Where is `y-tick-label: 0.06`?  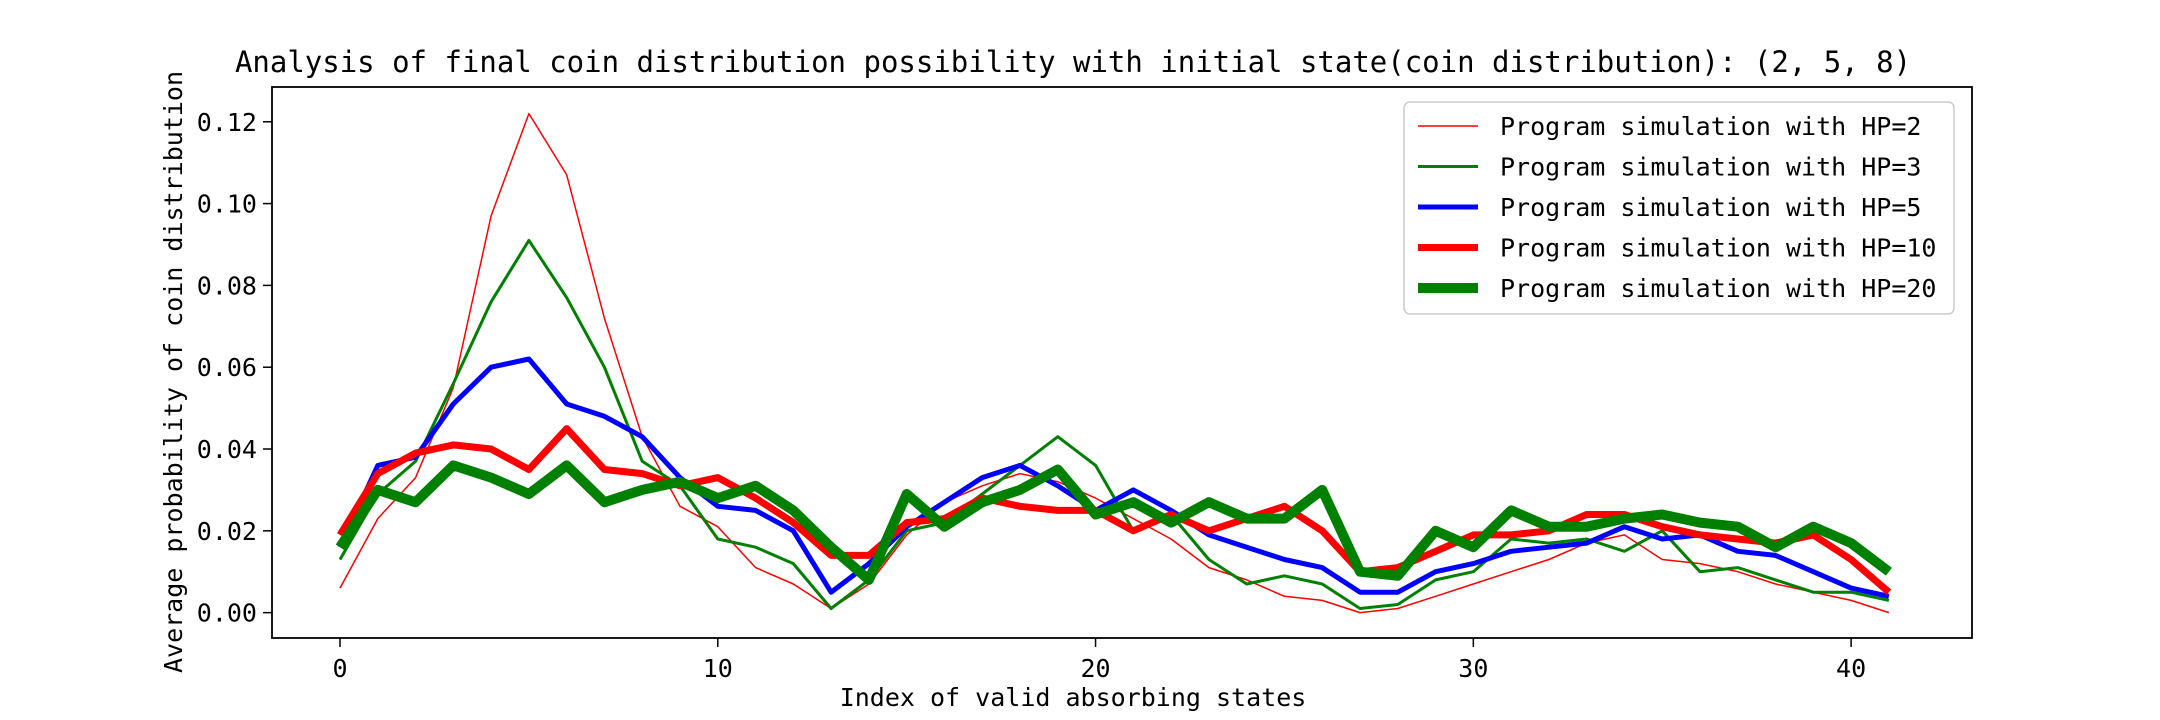
y-tick-label: 0.06 is located at coordinates (227, 367).